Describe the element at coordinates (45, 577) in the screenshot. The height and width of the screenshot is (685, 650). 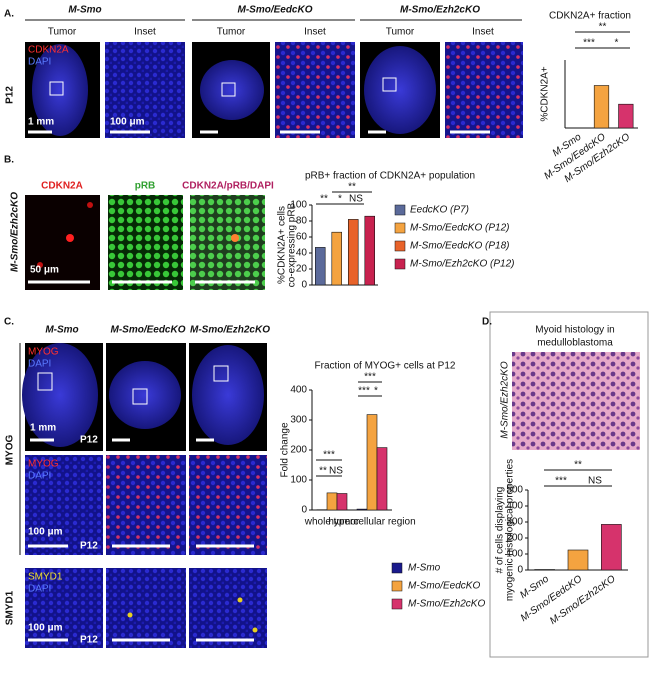
I see `stain: SMYD1` at that location.